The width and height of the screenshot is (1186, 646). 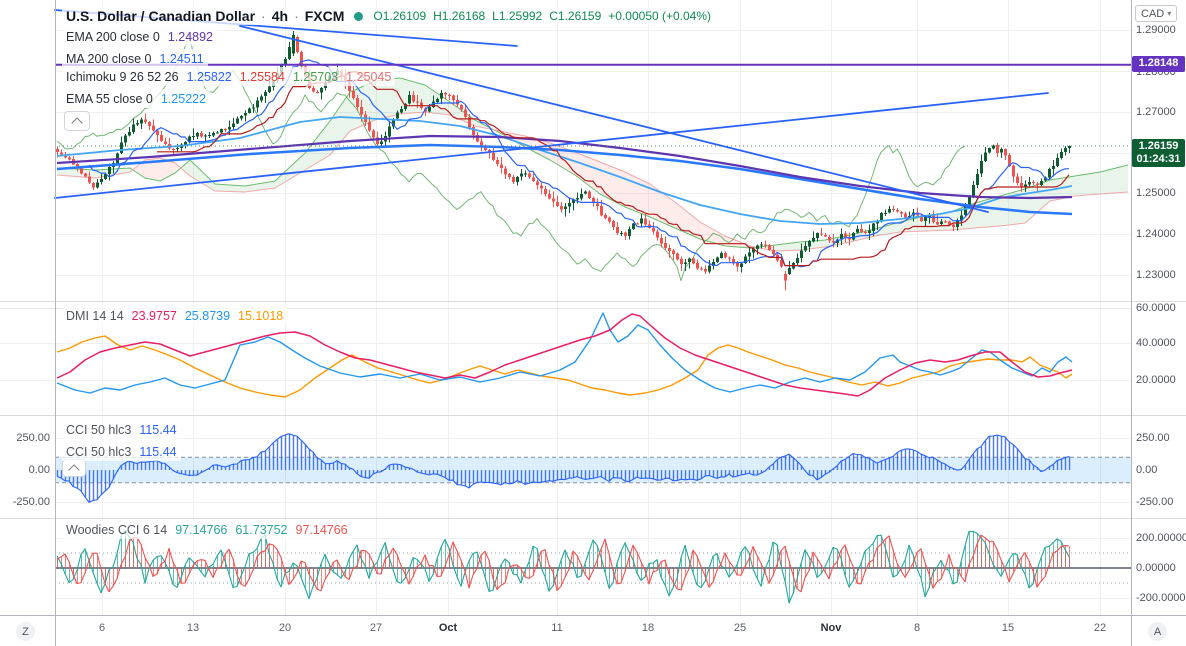 I want to click on collapse-cci-pane-button, so click(x=74, y=468).